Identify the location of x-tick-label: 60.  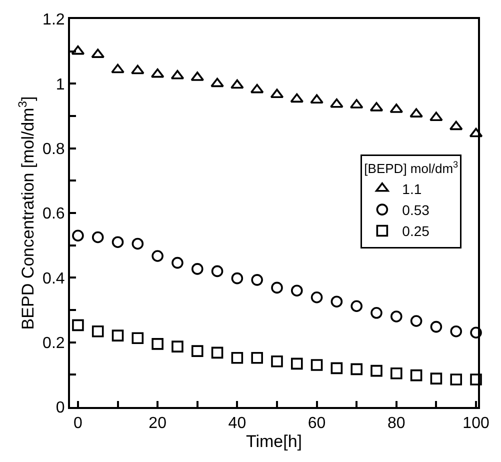
(317, 423).